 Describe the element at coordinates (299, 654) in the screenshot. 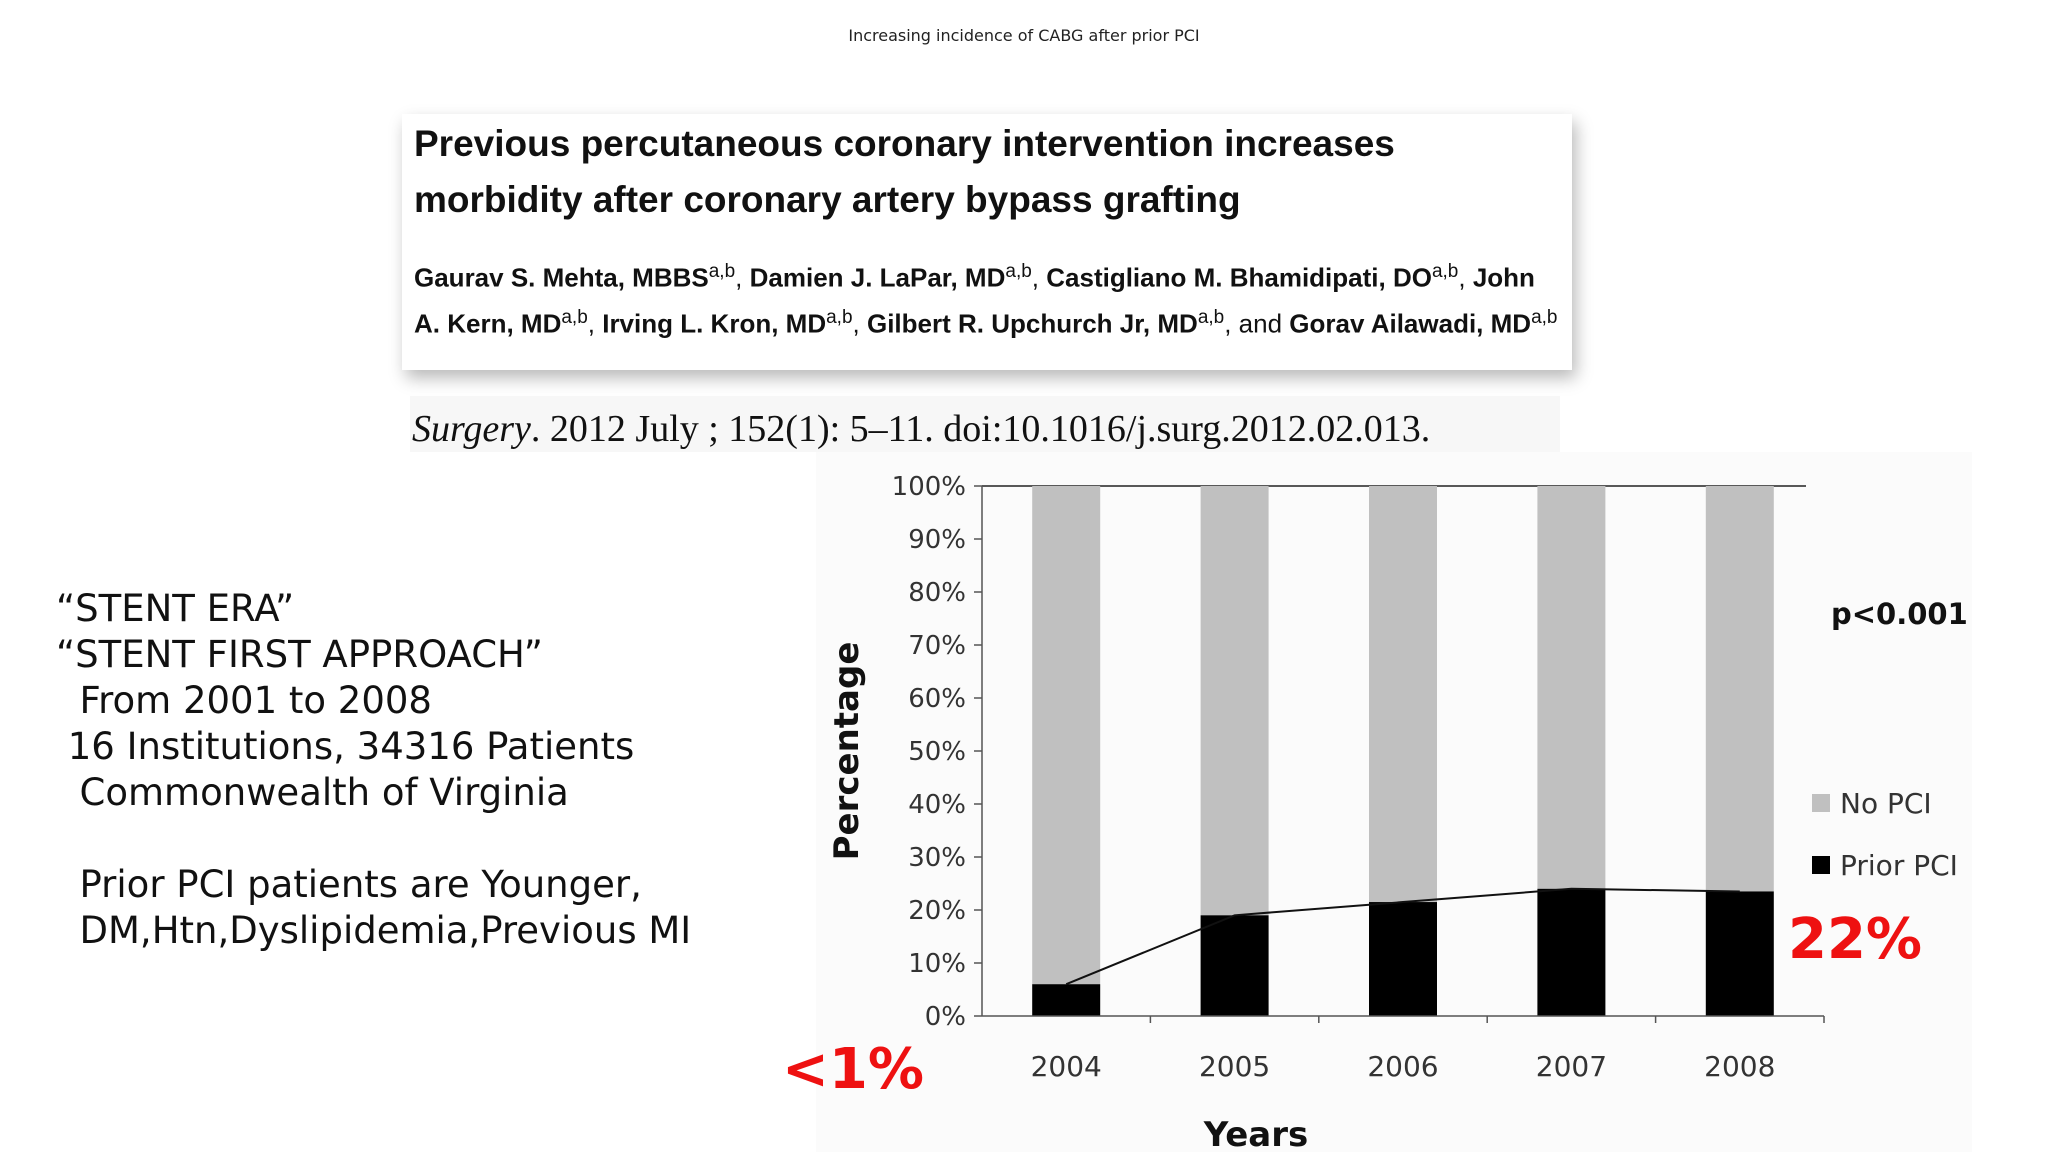

I see `note-line: “STENT FIRST APPROACH”` at that location.